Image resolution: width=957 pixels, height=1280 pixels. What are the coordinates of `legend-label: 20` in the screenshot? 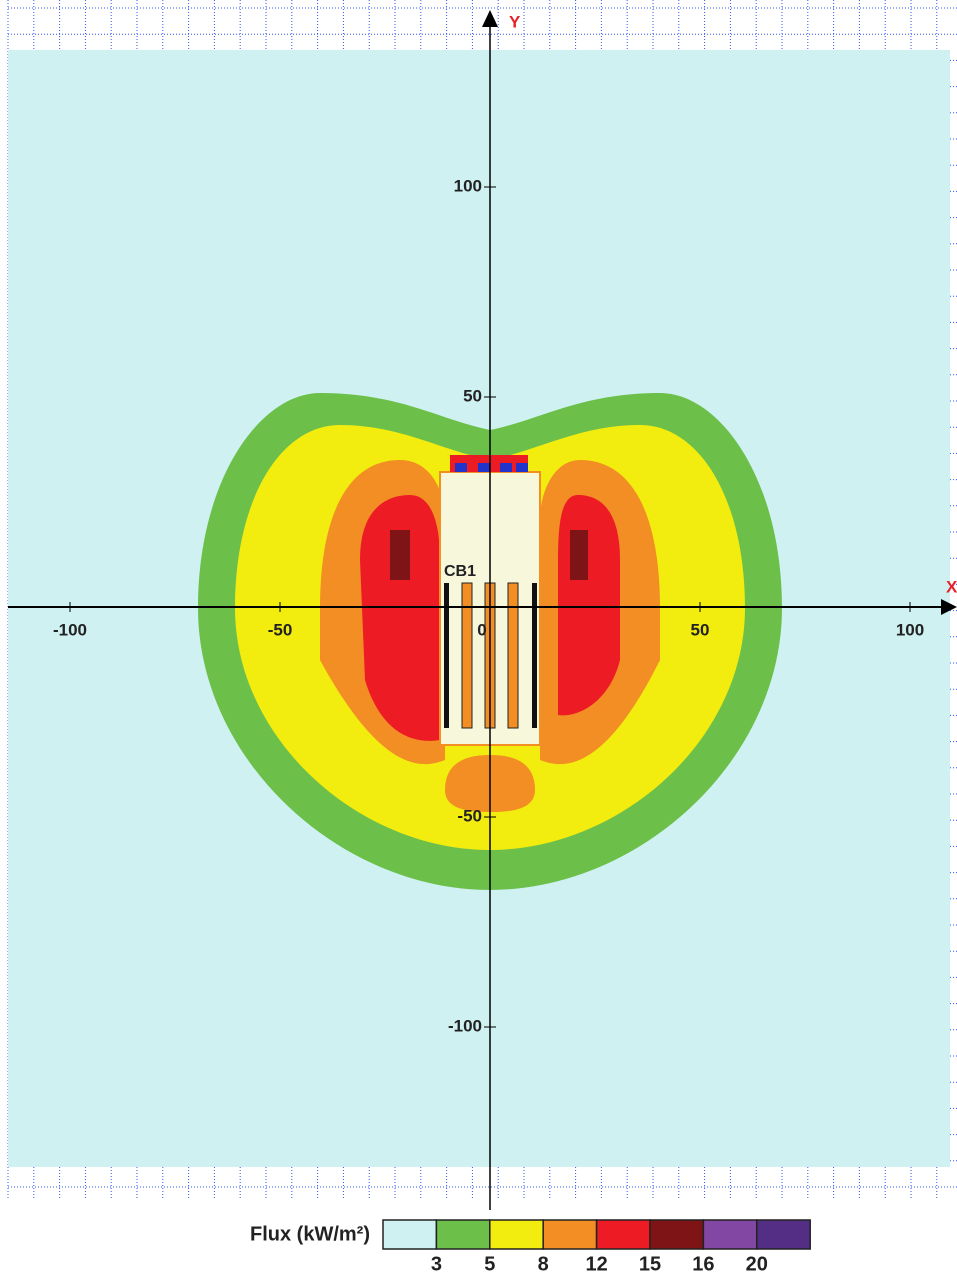 It's located at (757, 1264).